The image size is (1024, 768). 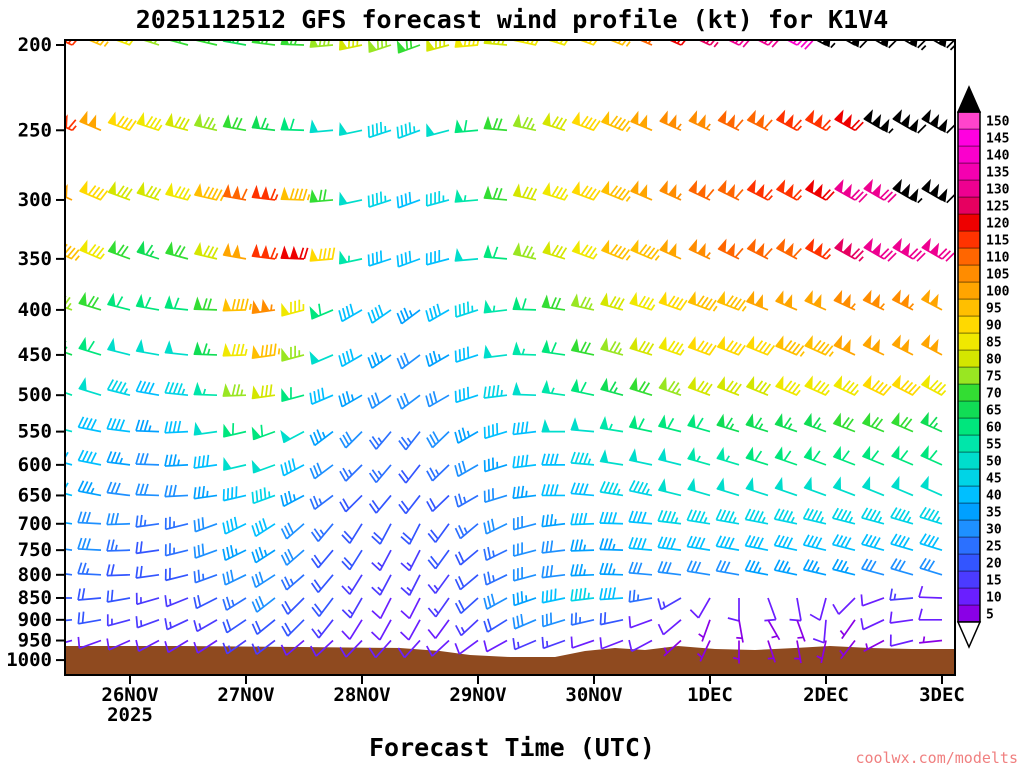 I want to click on y-tick-label: 600, so click(x=35, y=465).